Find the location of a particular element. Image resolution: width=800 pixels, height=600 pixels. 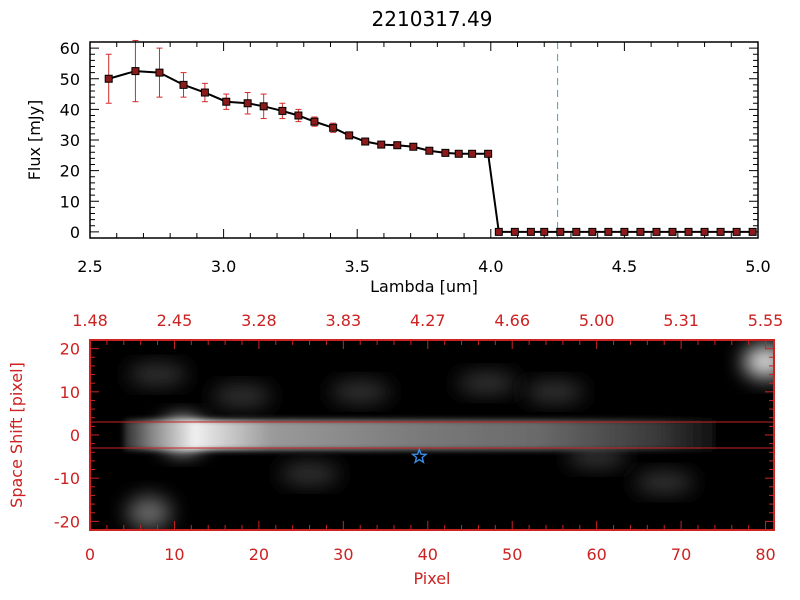

pixel-tick-labels: 0 10 20 30 40 50 60 70 80 is located at coordinates (430, 554).